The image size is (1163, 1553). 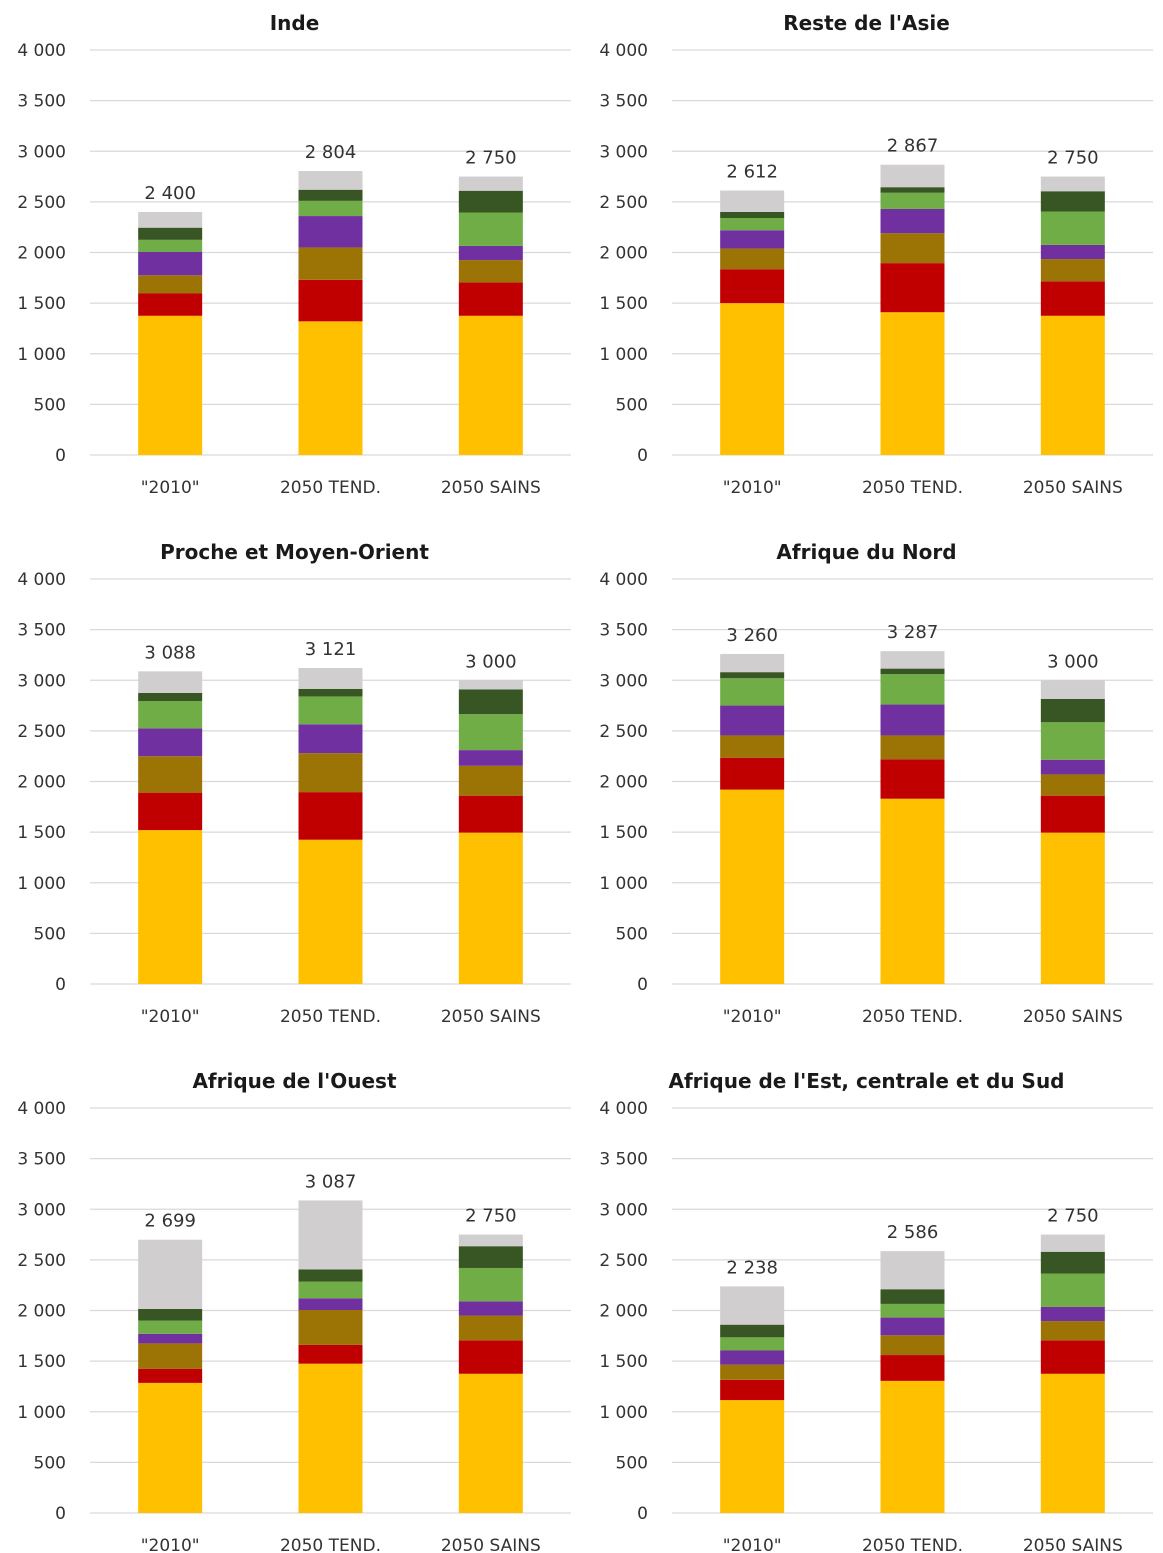 I want to click on chart-title: Proche et Moyen-Orient, so click(x=294, y=552).